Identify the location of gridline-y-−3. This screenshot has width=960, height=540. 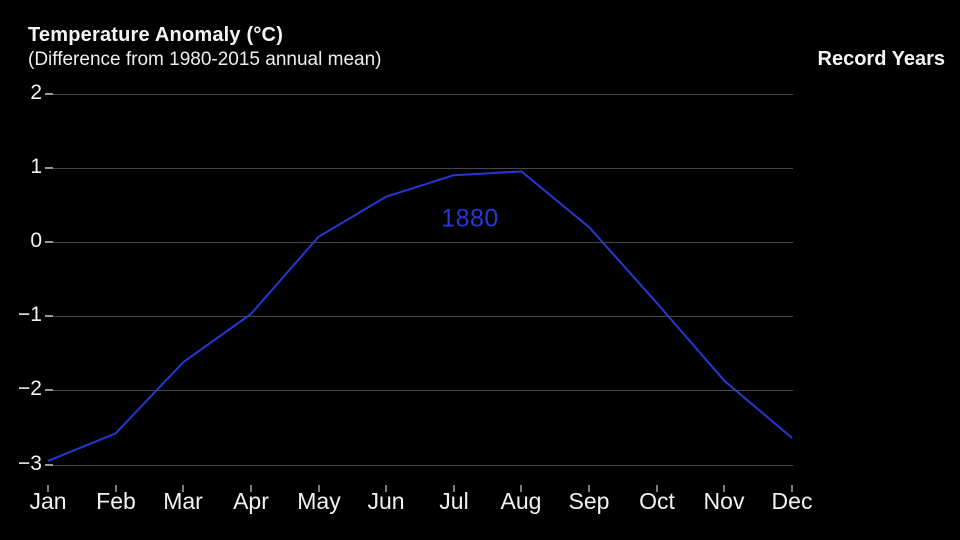
(419, 465).